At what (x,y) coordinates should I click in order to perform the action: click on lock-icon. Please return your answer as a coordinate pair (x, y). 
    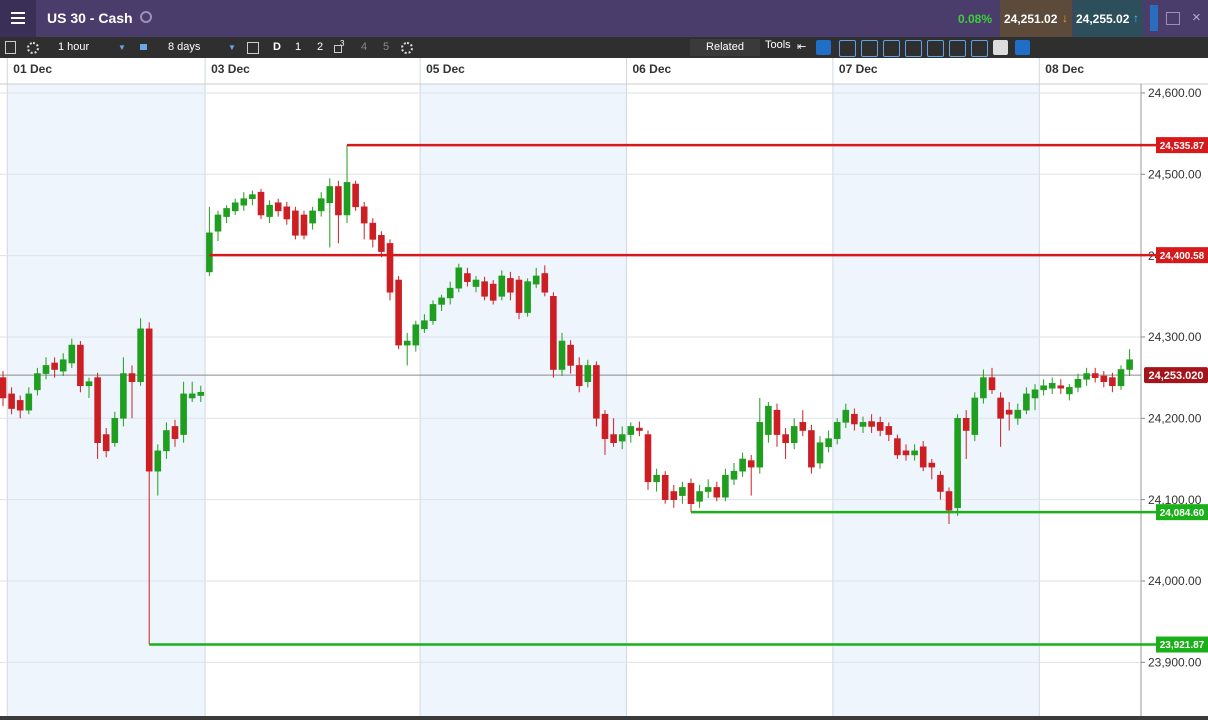
    Looking at the image, I should click on (143, 47).